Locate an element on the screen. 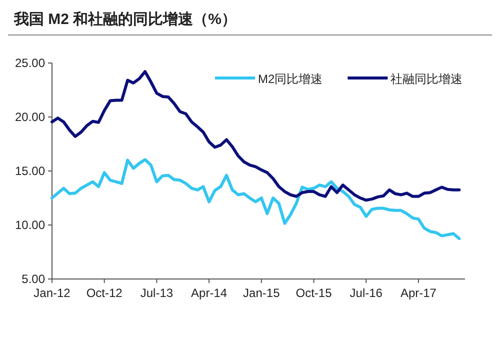 The height and width of the screenshot is (342, 500). chart-title: 我国 M2 和社融的同比增速（%） is located at coordinates (125, 19).